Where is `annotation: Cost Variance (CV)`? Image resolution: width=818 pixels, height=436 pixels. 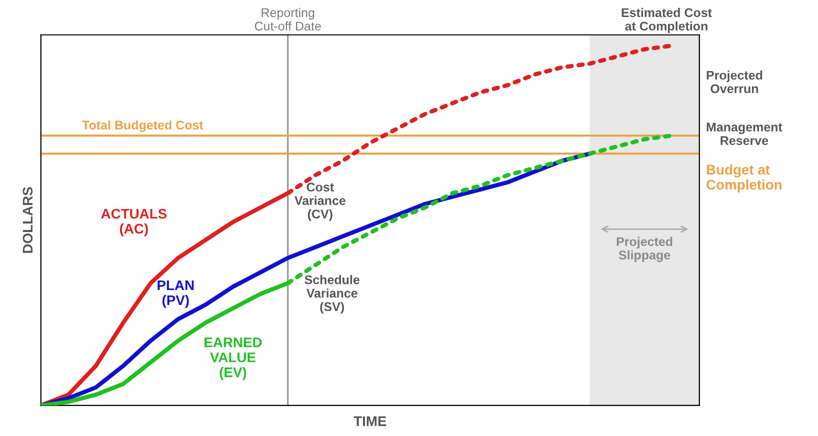 annotation: Cost Variance (CV) is located at coordinates (320, 201).